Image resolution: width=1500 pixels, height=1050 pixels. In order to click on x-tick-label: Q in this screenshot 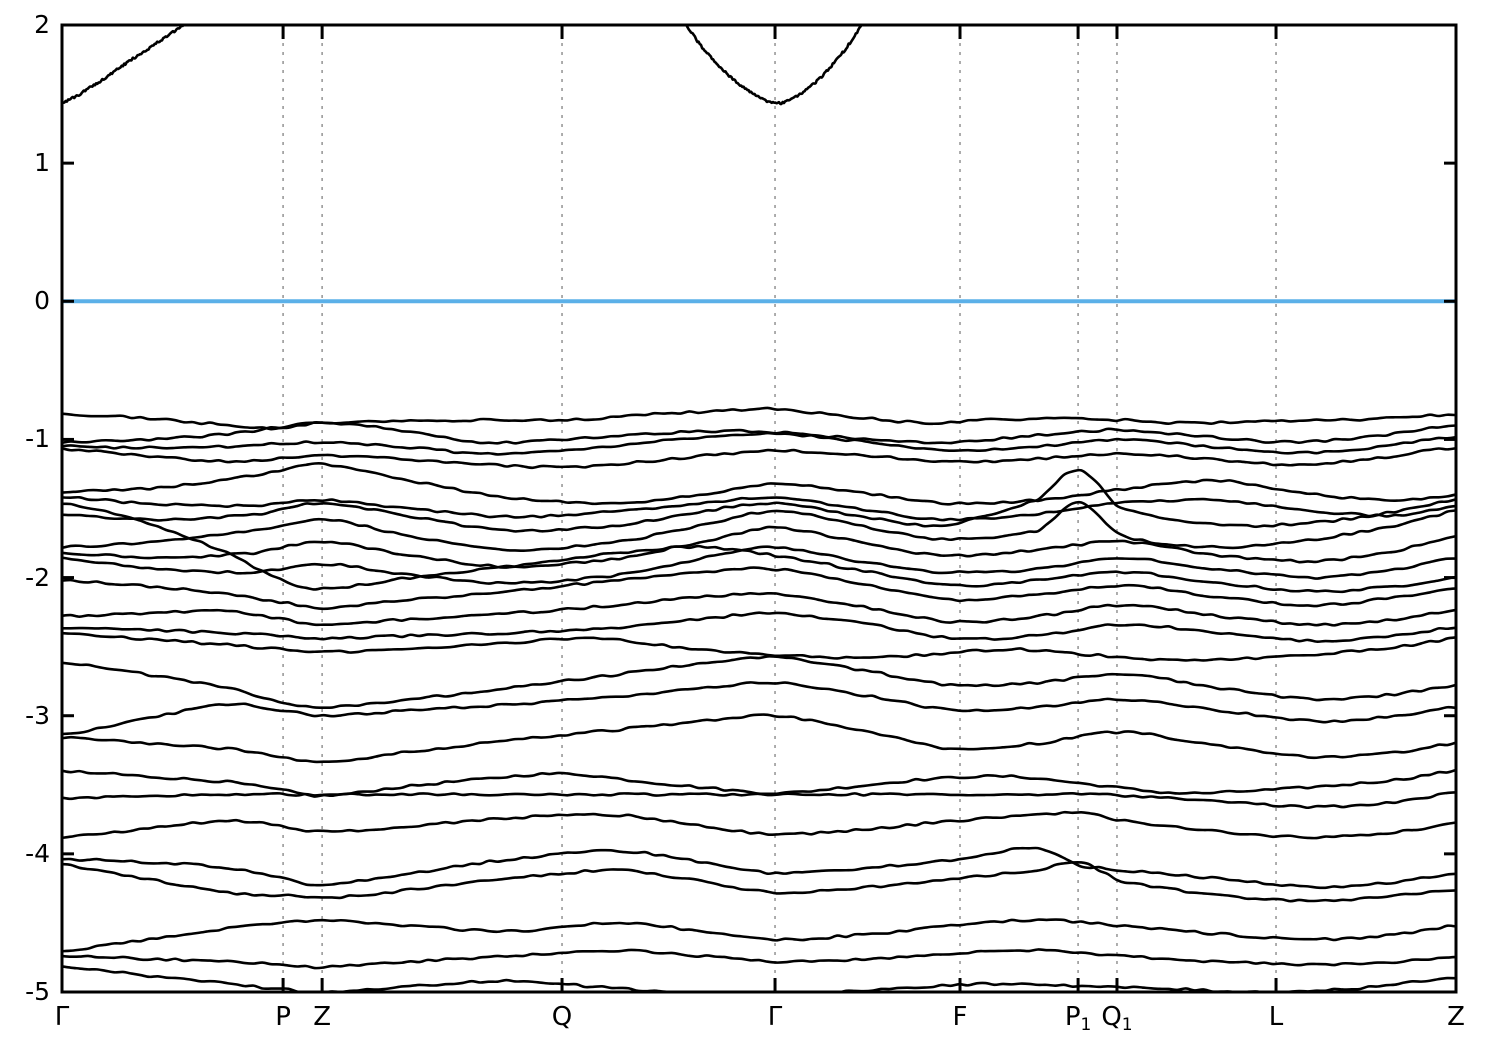, I will do `click(562, 1017)`.